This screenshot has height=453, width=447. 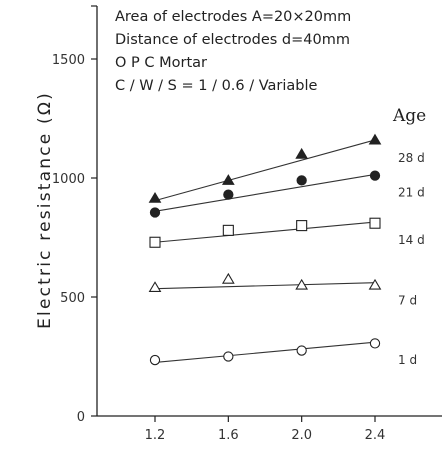 What do you see at coordinates (233, 17) in the screenshot?
I see `condition-electrode-area: Area of electrodes A=20×20mm` at bounding box center [233, 17].